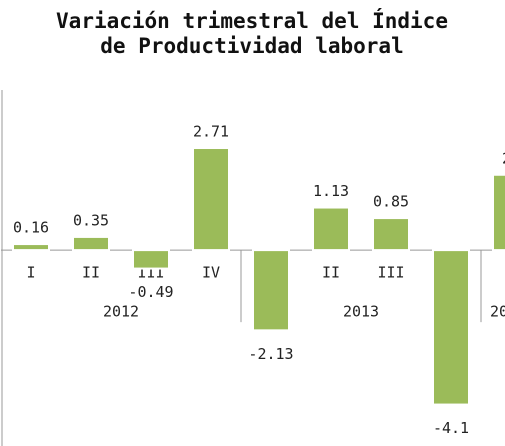 The image size is (505, 446). Describe the element at coordinates (391, 202) in the screenshot. I see `value-label: 0.85` at that location.